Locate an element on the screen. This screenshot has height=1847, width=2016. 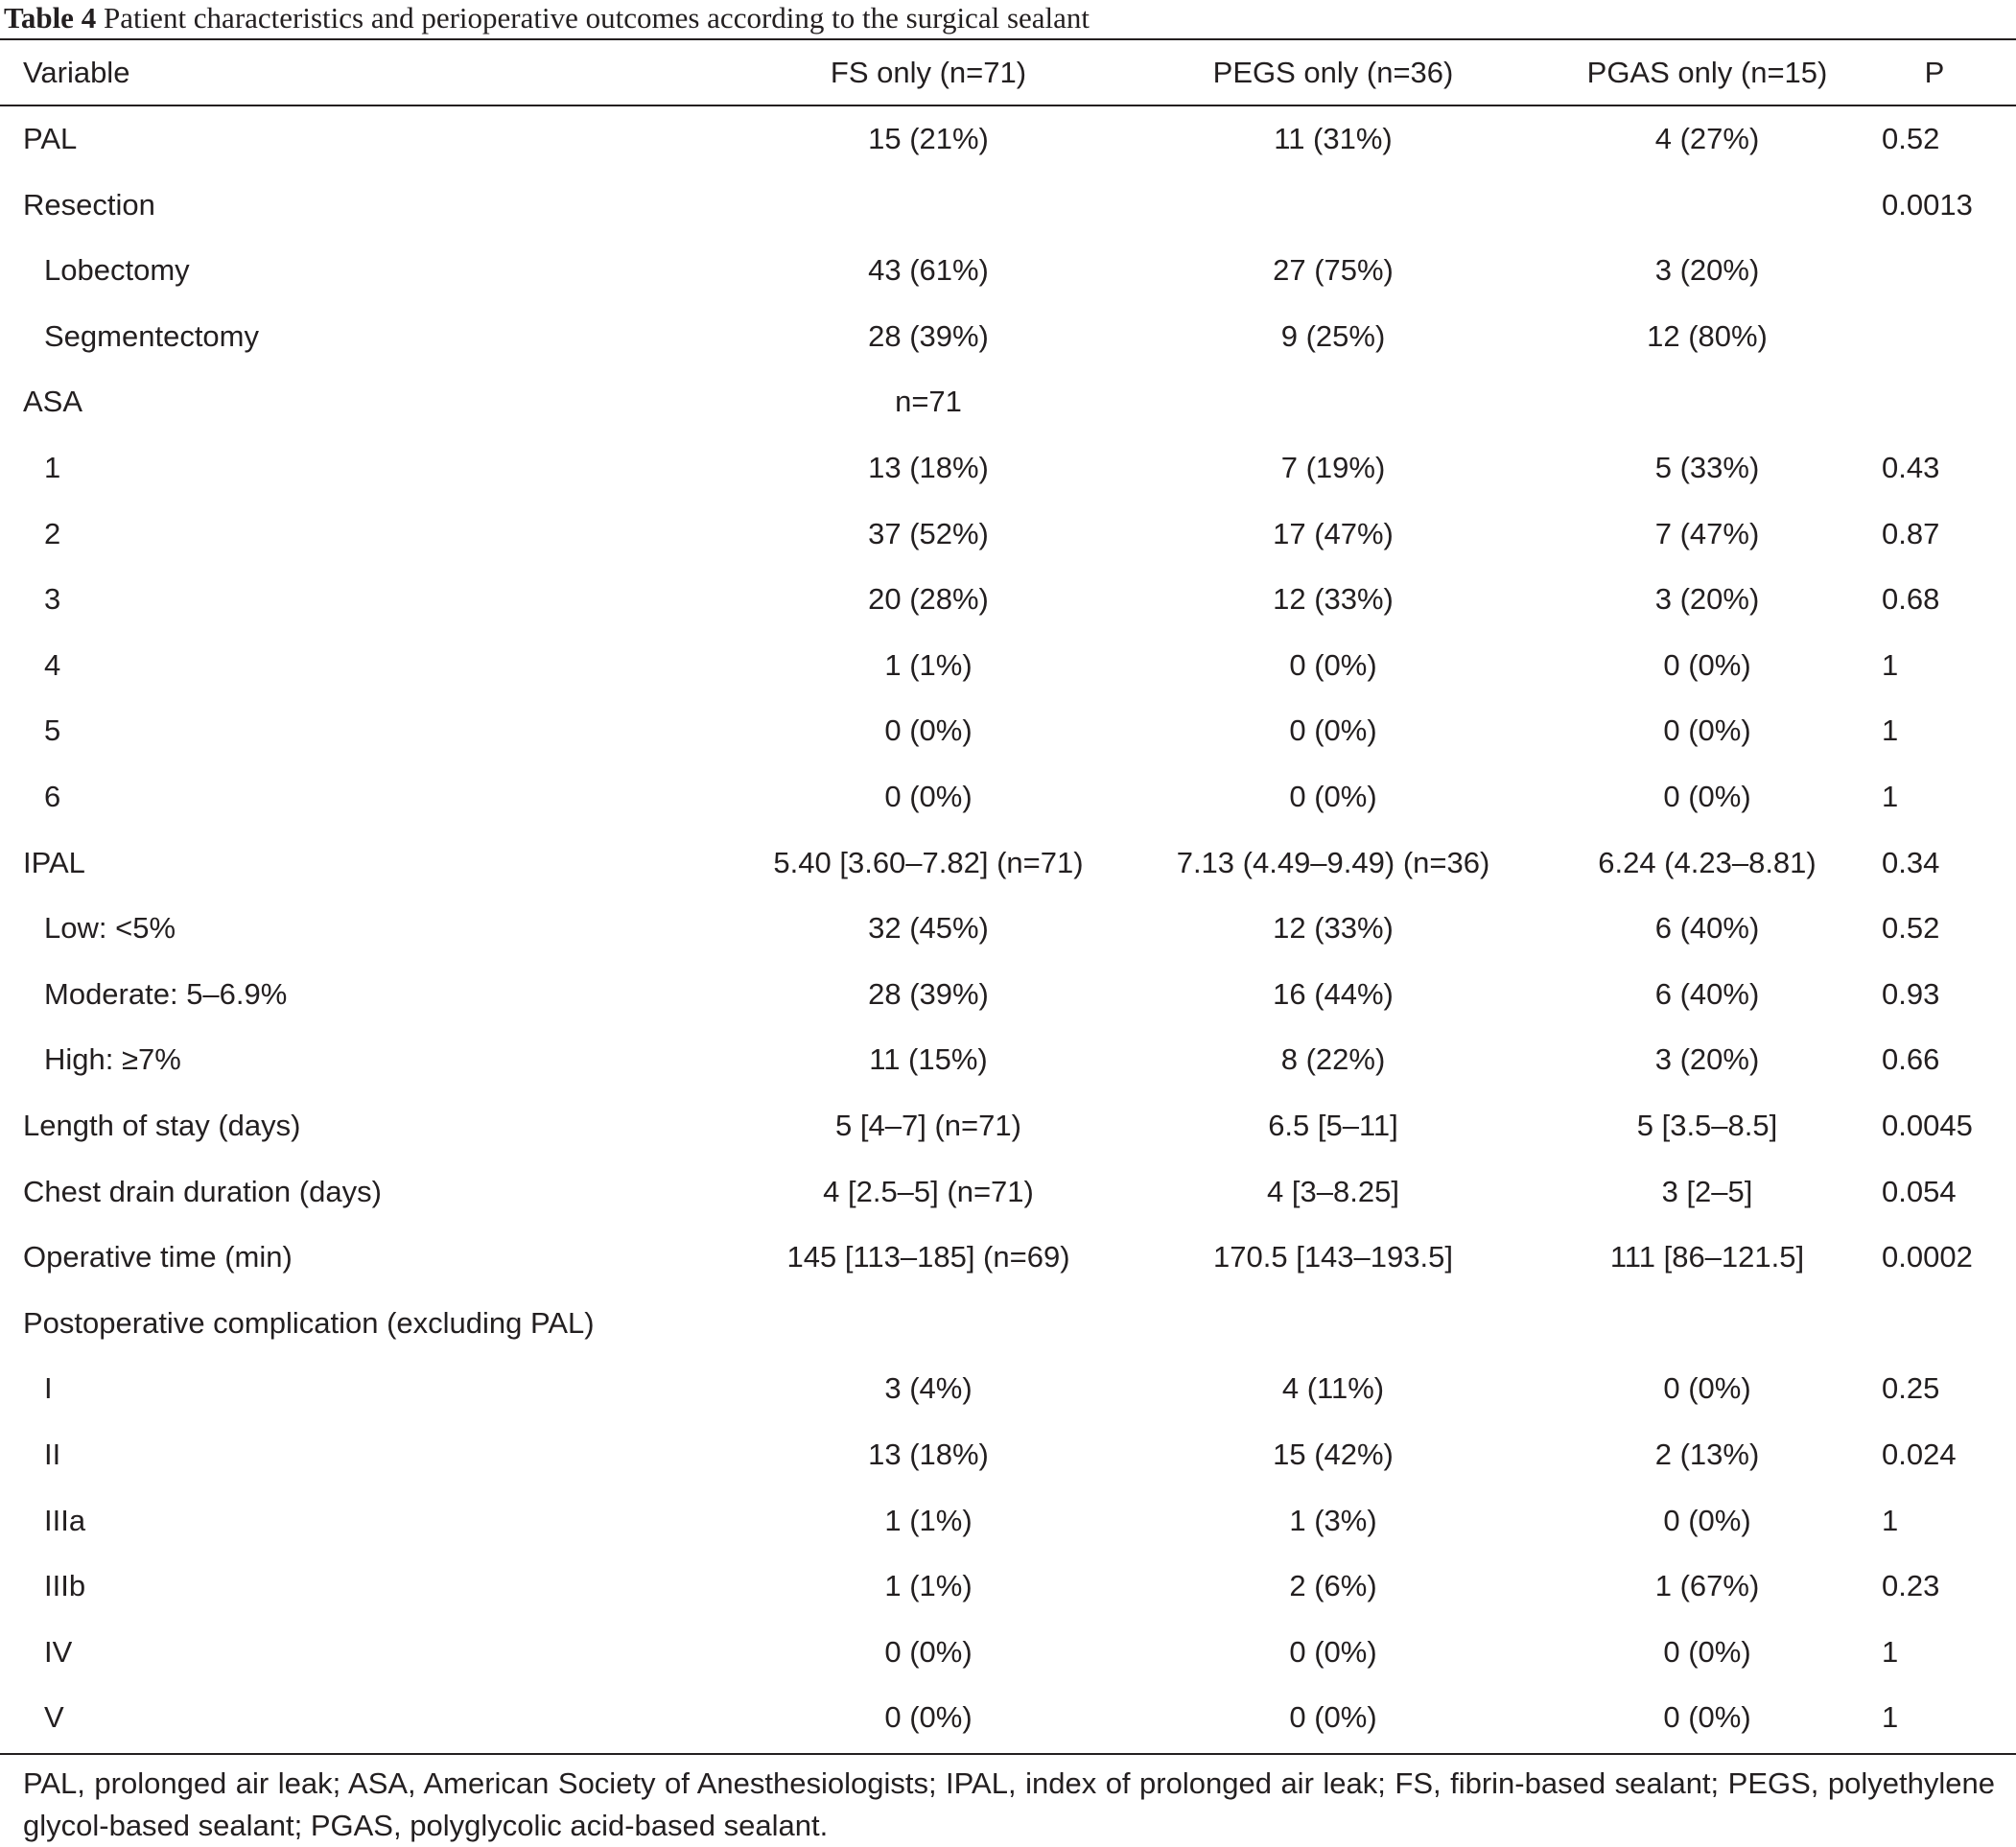
table-row: 6 0 (0%) 0 (0%) 0 (0%) 1 is located at coordinates (1008, 797).